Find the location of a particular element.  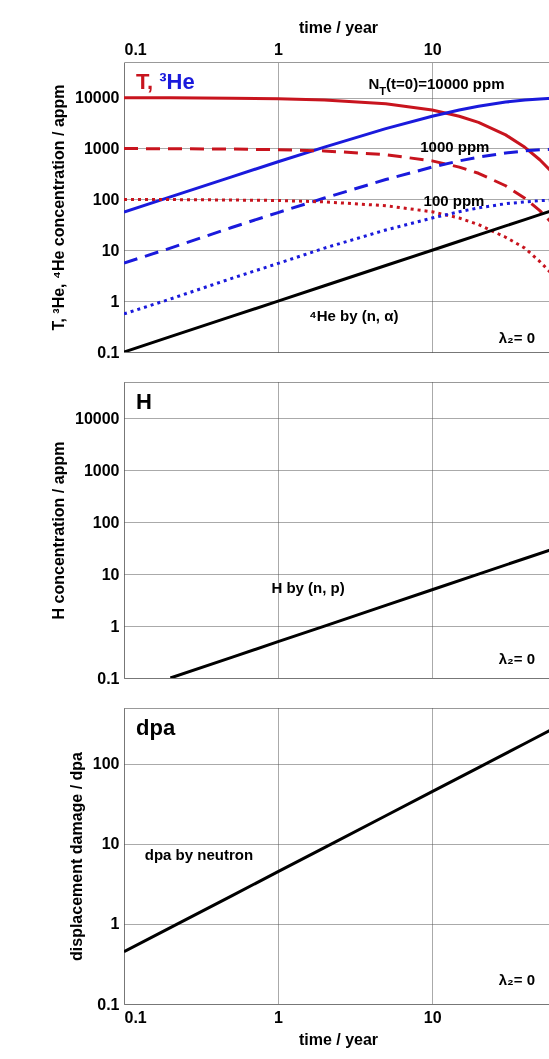

annotation: 100 ppm is located at coordinates (454, 200).